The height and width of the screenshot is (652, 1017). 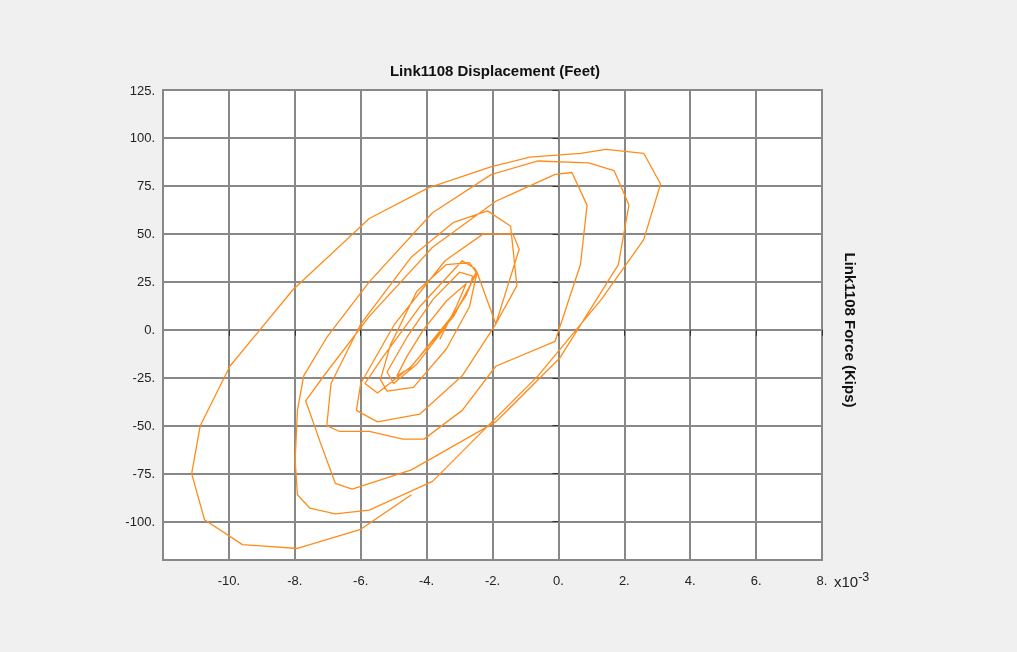 I want to click on y-tick-label: -75., so click(x=143, y=474).